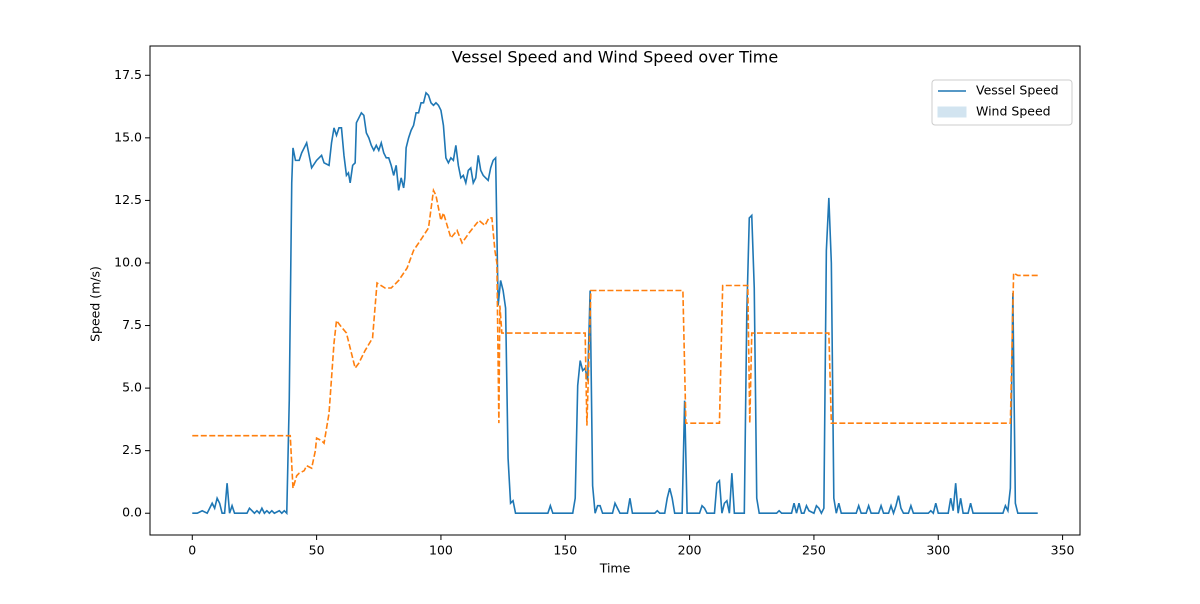 This screenshot has height=604, width=1200. What do you see at coordinates (952, 112) in the screenshot?
I see `legend-swatch` at bounding box center [952, 112].